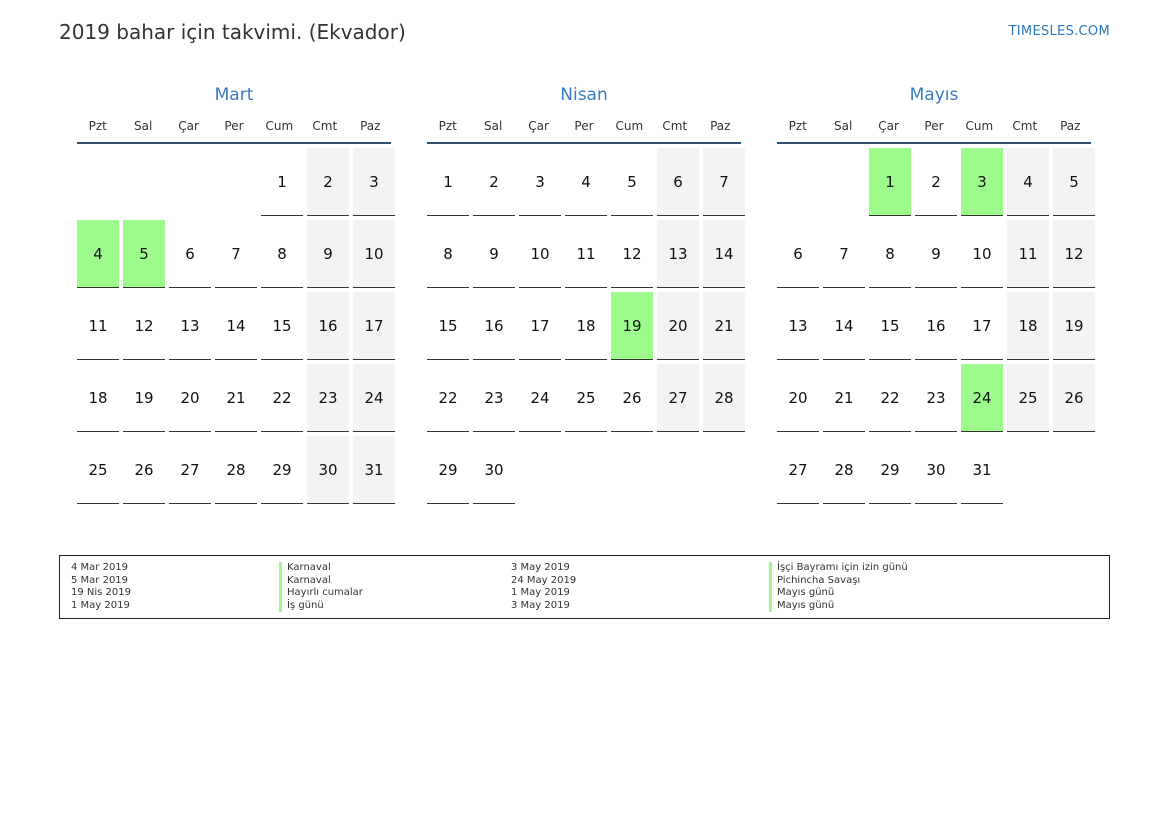  Describe the element at coordinates (232, 32) in the screenshot. I see `page-title: 2019 bahar için takvimi. (Ekvador)` at that location.